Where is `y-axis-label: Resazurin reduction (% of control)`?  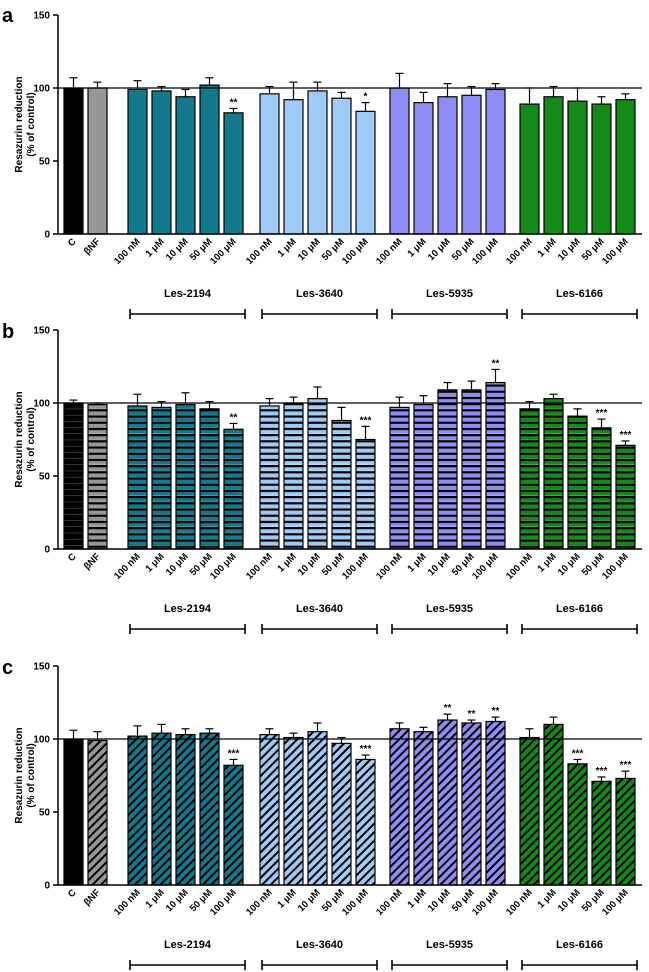
y-axis-label: Resazurin reduction (% of control) is located at coordinates (25, 439).